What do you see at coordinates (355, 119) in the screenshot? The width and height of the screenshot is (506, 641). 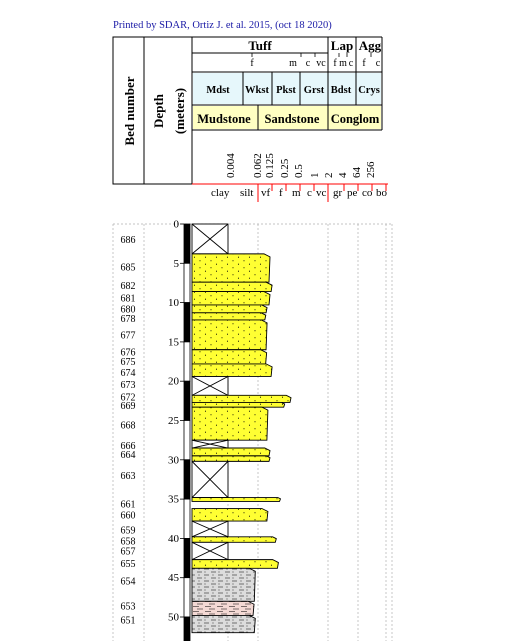 I see `conglomerate-label: Conglom` at bounding box center [355, 119].